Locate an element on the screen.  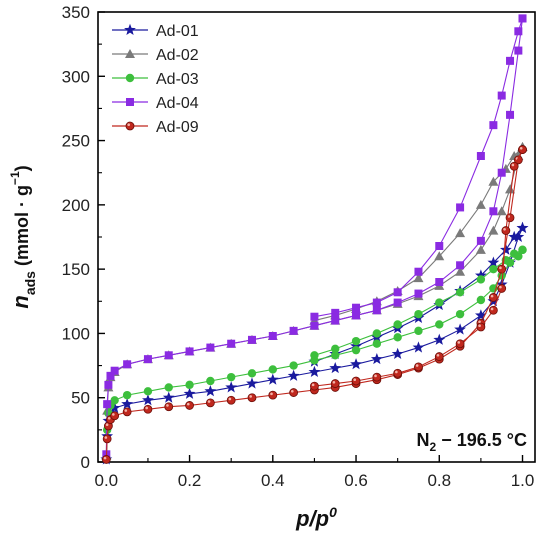
x-tick-label: 0.8 is located at coordinates (439, 480).